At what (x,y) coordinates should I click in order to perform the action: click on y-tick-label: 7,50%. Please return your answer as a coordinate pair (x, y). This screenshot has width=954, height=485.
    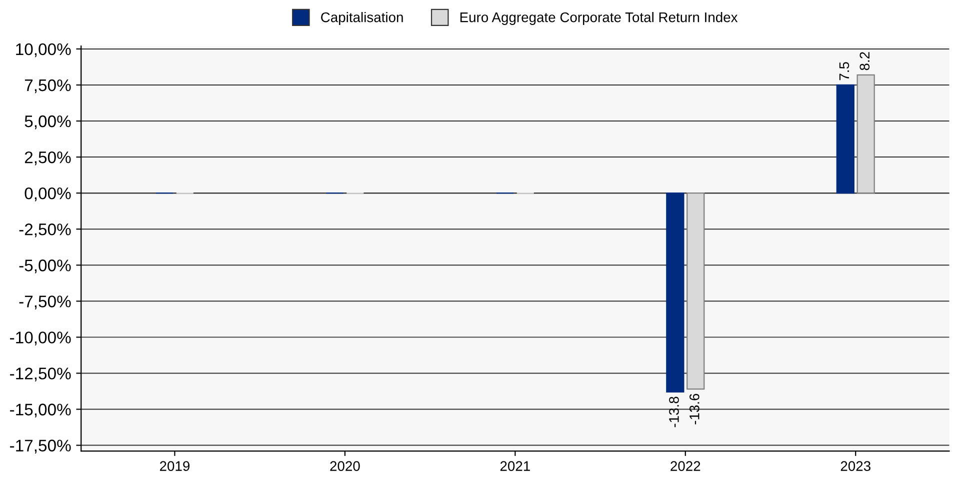
    Looking at the image, I should click on (47, 86).